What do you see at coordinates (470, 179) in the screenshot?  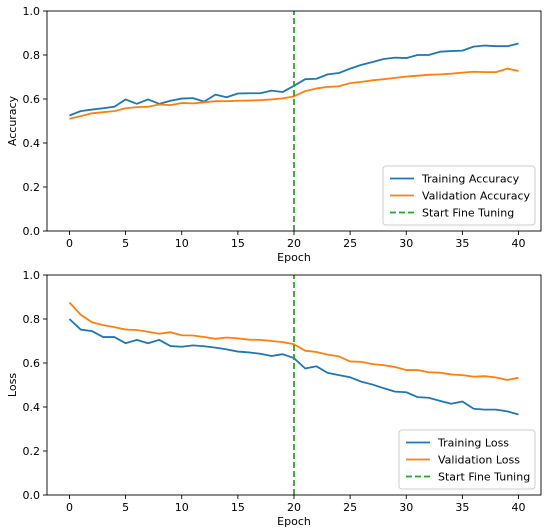 I see `legend-entry: Training Accuracy` at bounding box center [470, 179].